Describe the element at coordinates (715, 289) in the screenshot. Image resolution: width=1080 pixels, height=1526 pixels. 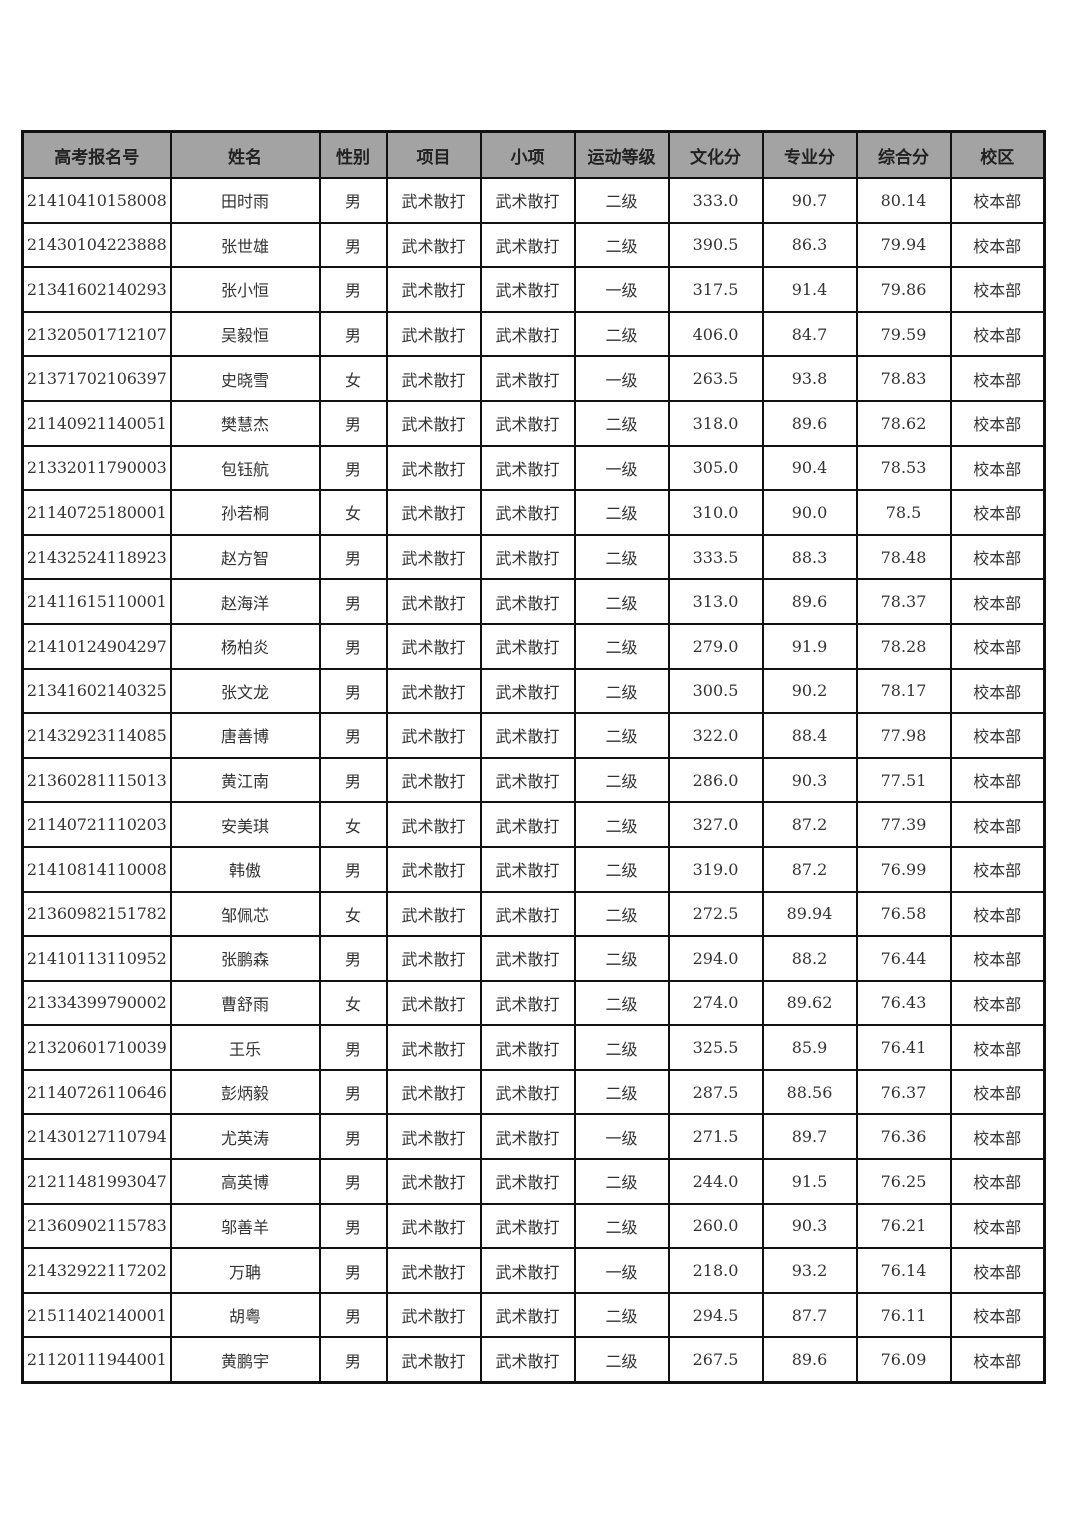
I see `cell-culture-score: 317.5` at that location.